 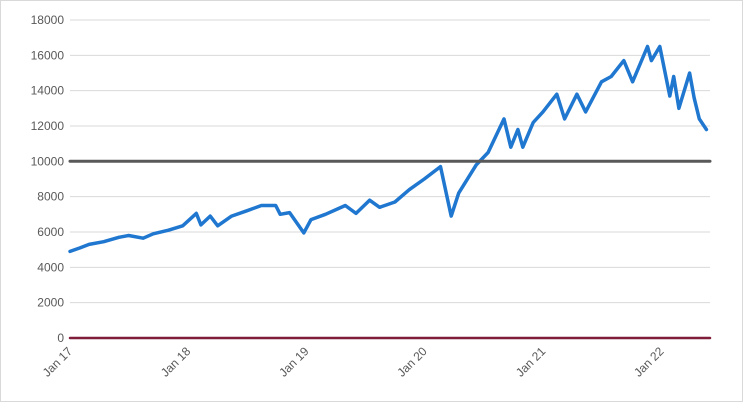 I want to click on x-tick-label: Jan 19, so click(x=294, y=362).